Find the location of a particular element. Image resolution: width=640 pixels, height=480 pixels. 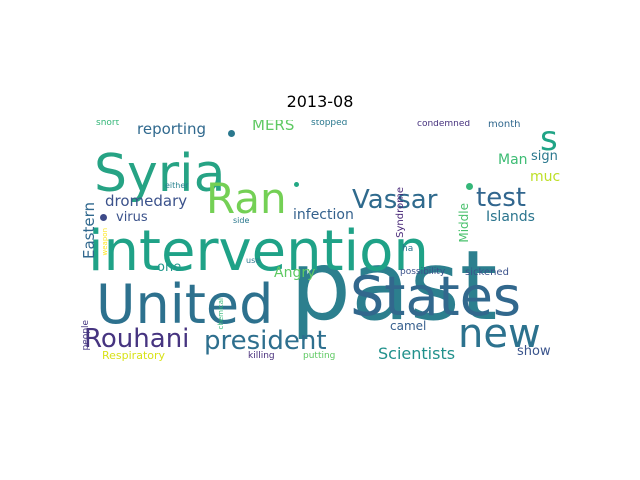

word-chemical: chemical is located at coordinates (221, 314).